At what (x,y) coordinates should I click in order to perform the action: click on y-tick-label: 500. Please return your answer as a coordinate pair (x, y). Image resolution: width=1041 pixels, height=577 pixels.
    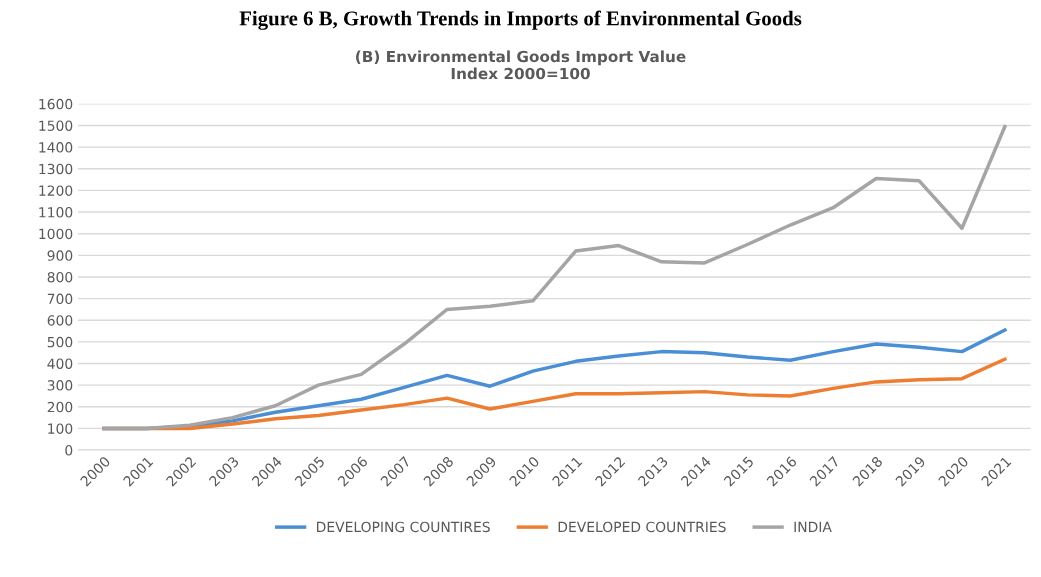
    Looking at the image, I should click on (60, 342).